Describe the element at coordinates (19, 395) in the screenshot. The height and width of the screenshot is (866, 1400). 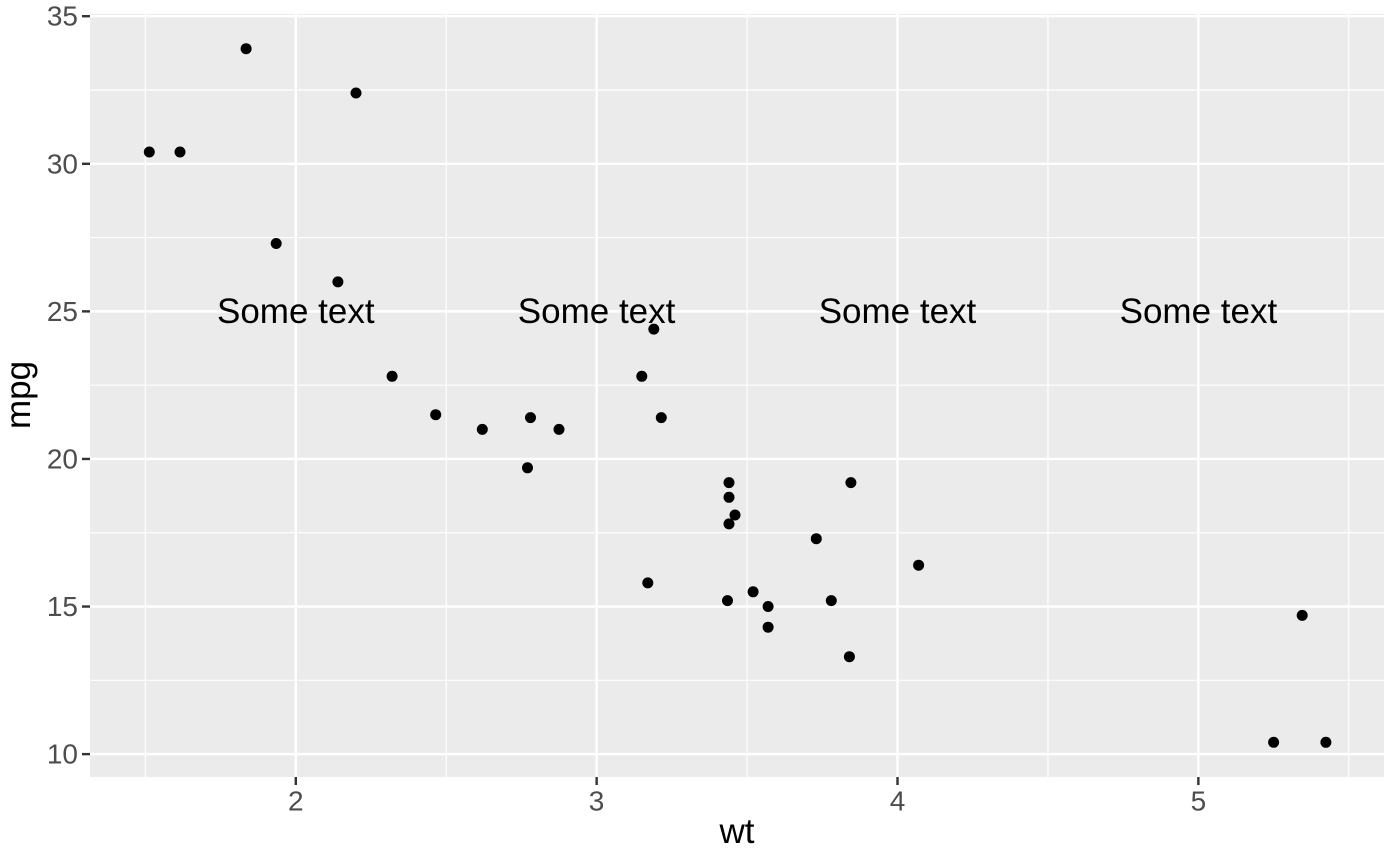
I see `y-axis-title: mpg` at that location.